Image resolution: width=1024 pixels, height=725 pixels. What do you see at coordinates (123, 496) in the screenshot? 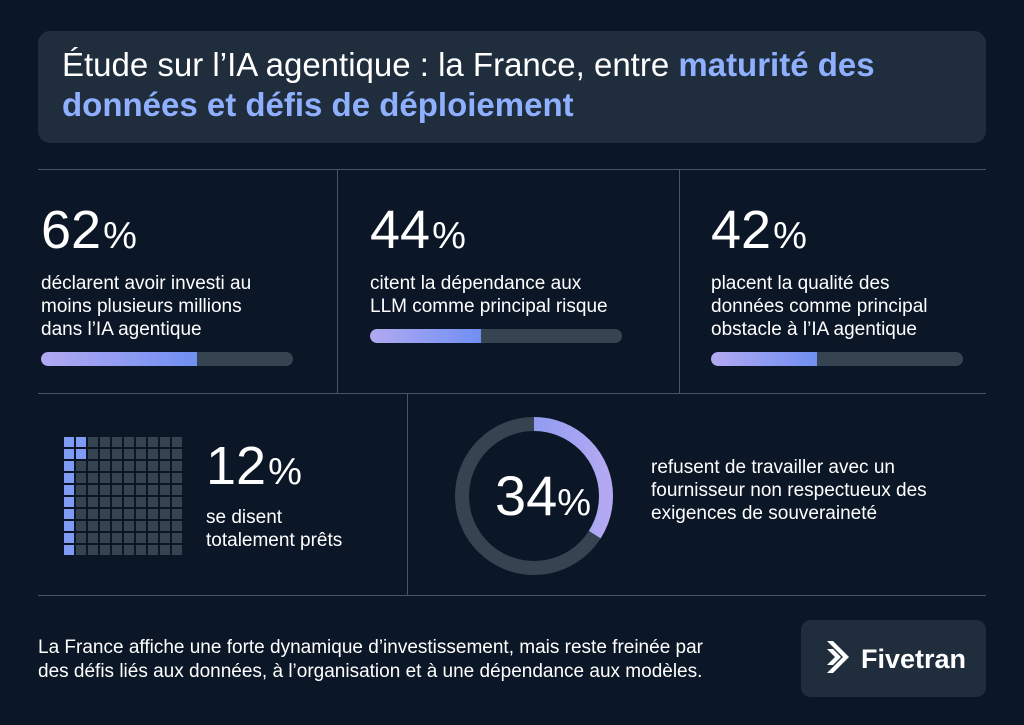
I see `readiness-square-grid` at bounding box center [123, 496].